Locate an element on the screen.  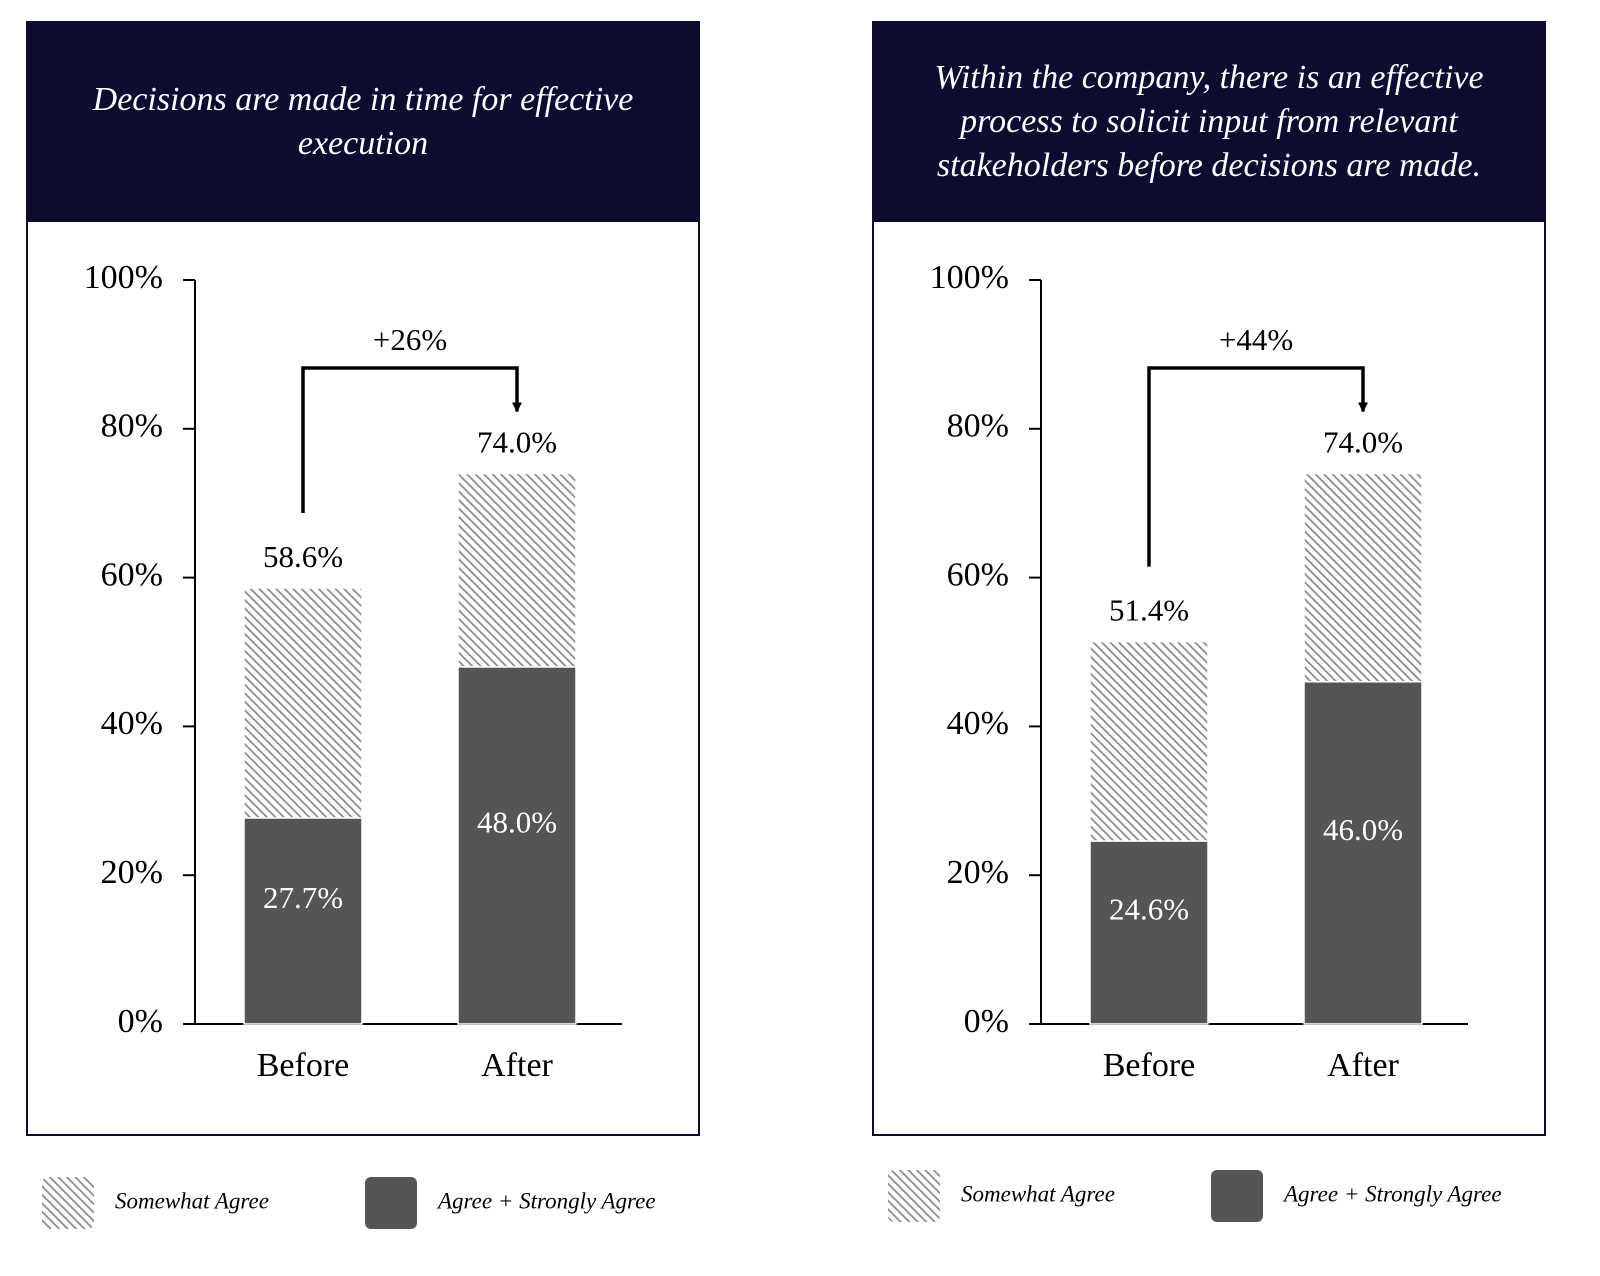
change-annotation: +44% is located at coordinates (1256, 339).